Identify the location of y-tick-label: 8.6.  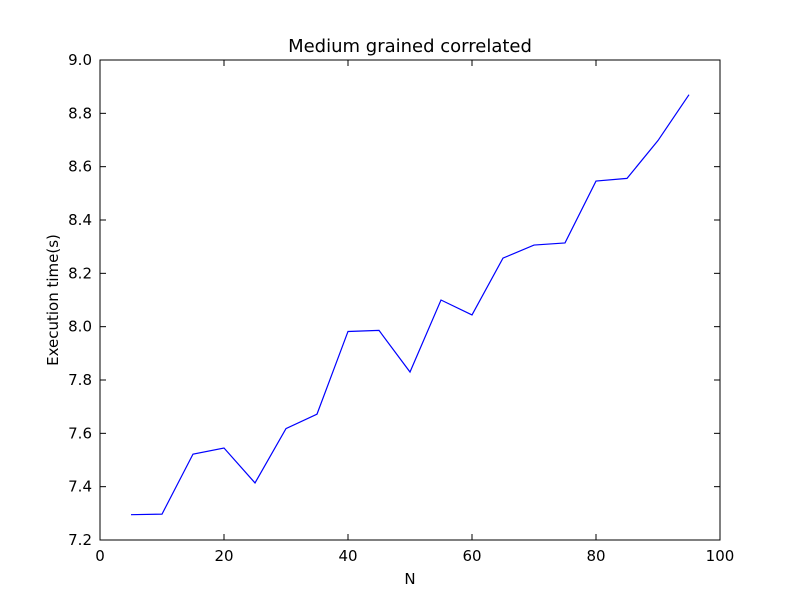
(80, 167).